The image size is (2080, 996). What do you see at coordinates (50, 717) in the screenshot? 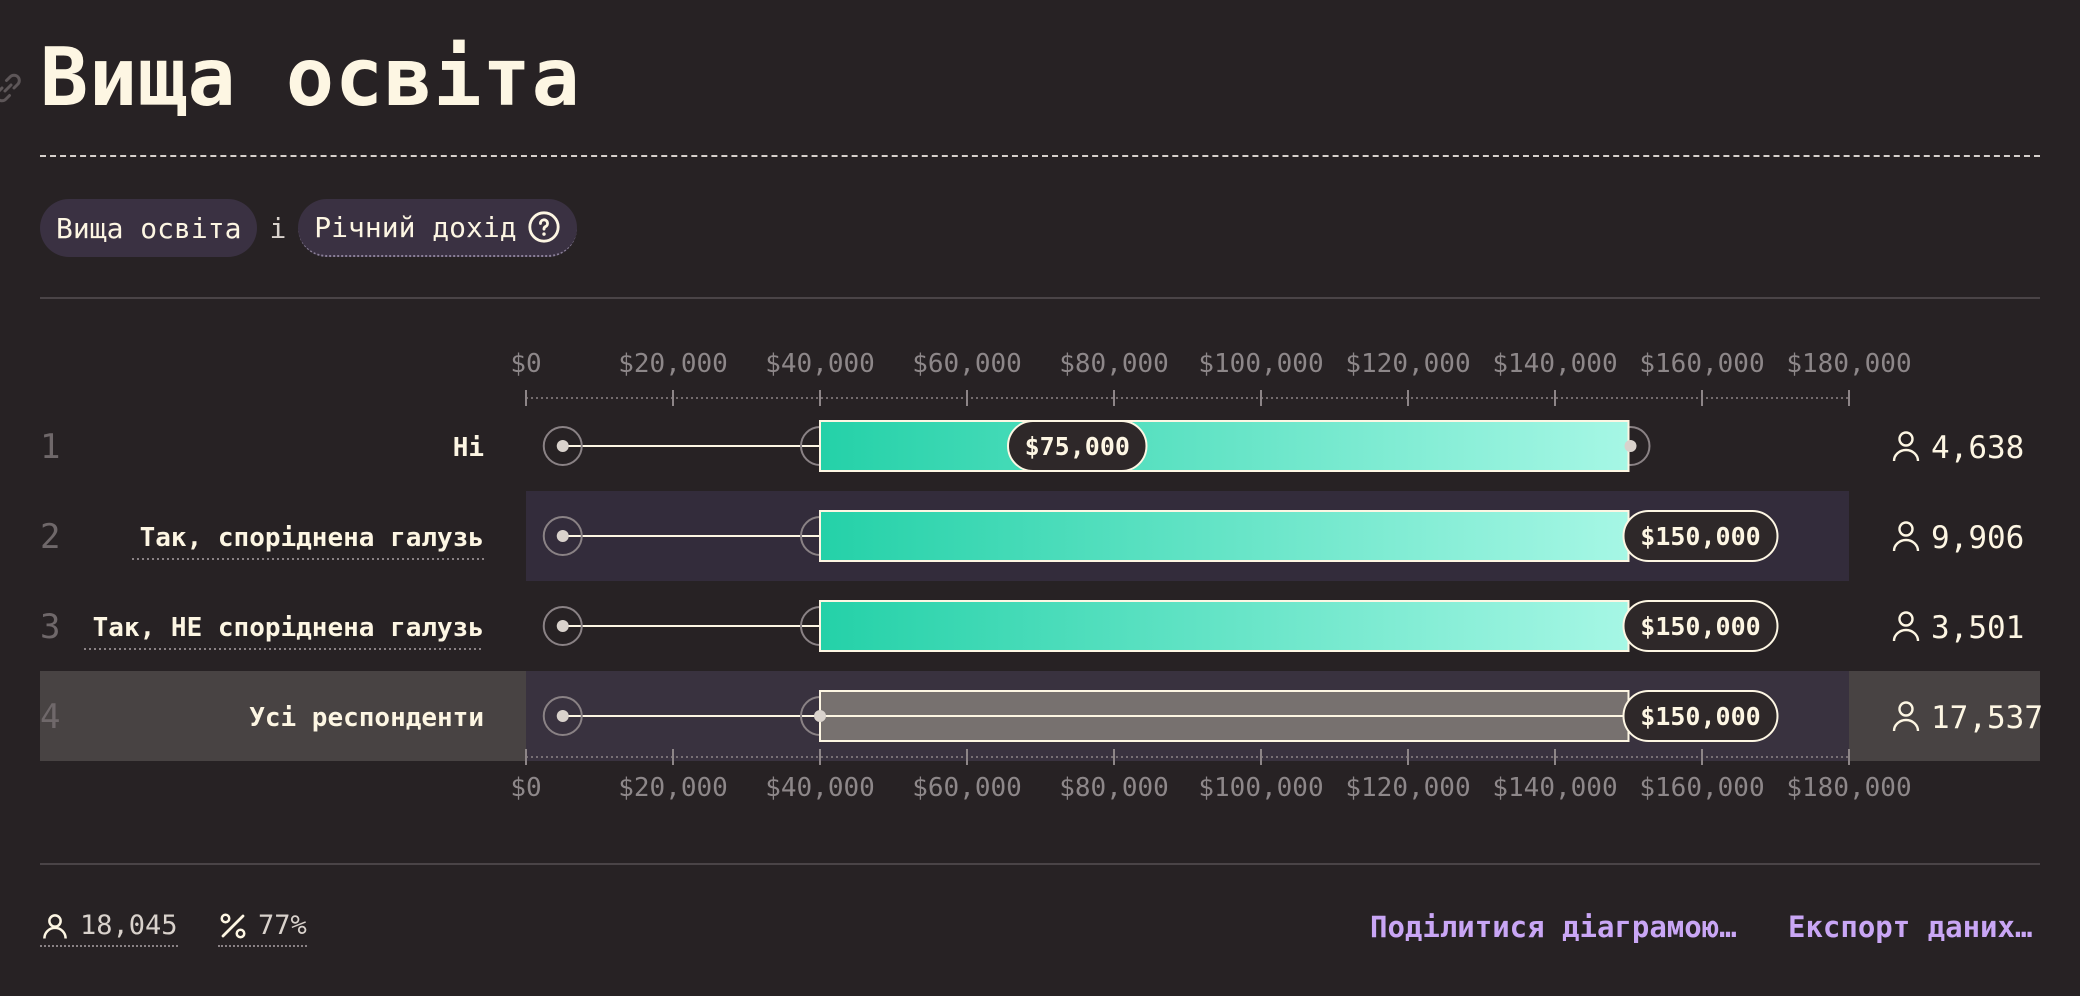
I see `row-rank: 4` at bounding box center [50, 717].